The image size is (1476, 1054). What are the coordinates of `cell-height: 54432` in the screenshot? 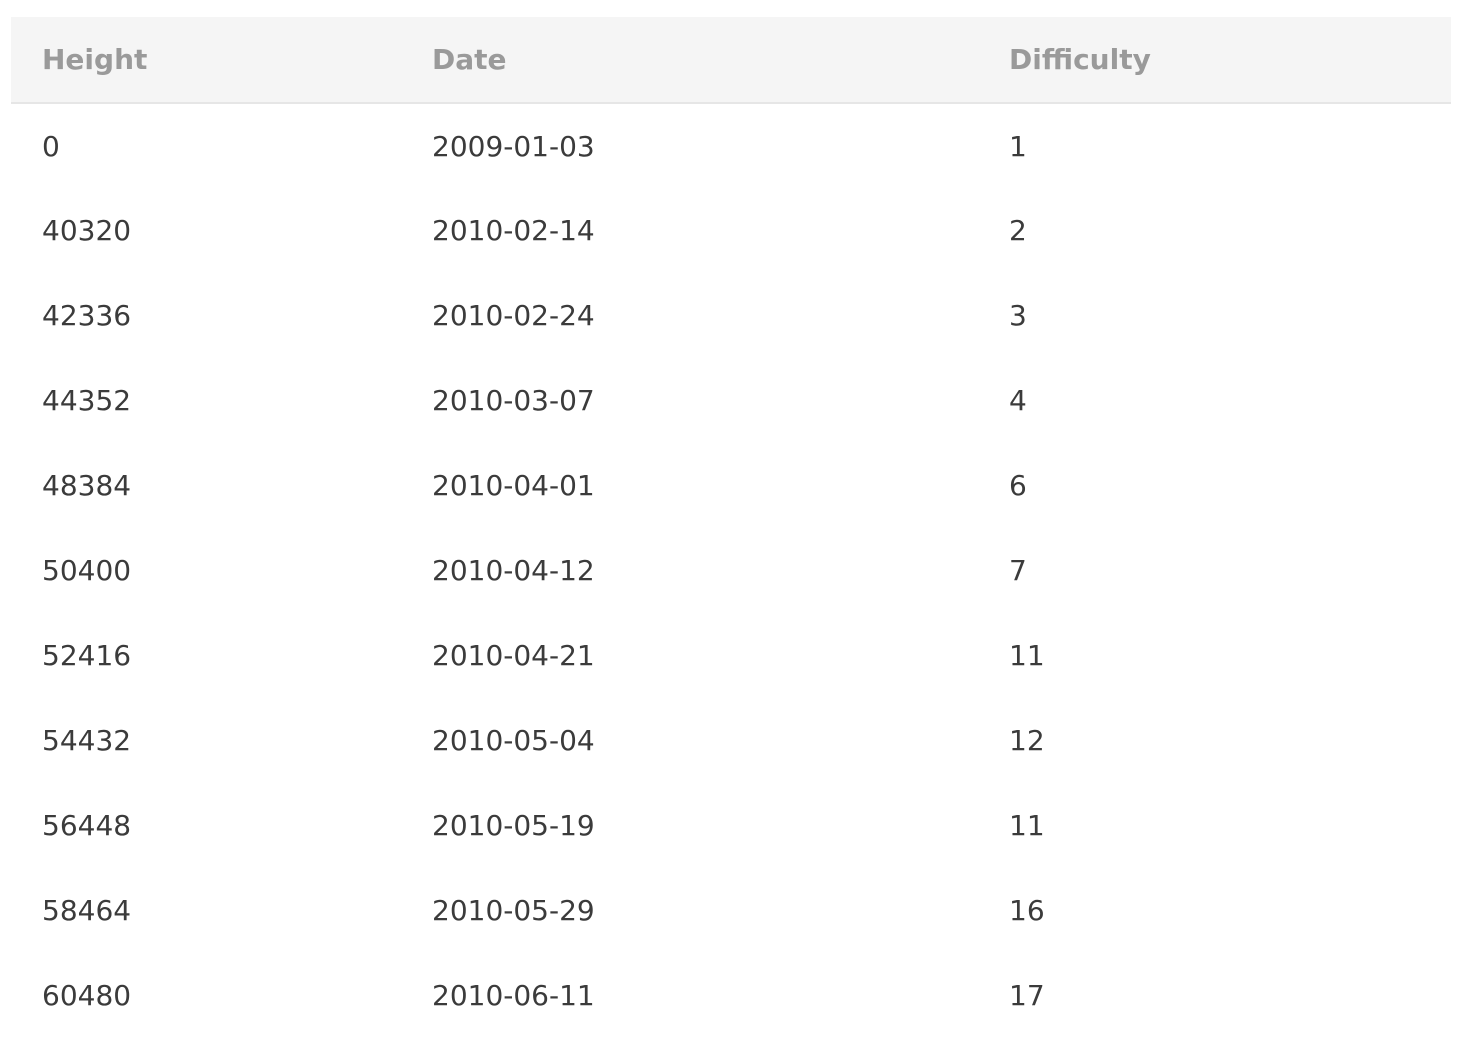 It's located at (87, 740).